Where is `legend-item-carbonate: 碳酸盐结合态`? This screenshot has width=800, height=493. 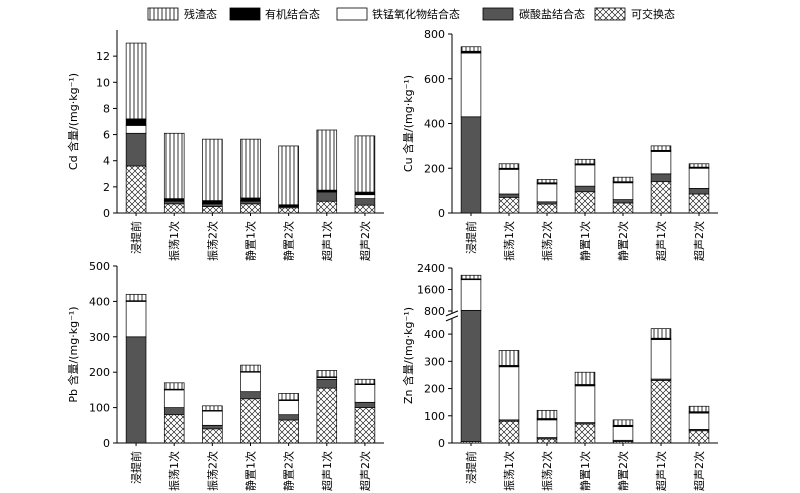 legend-item-carbonate: 碳酸盐结合态 is located at coordinates (533, 14).